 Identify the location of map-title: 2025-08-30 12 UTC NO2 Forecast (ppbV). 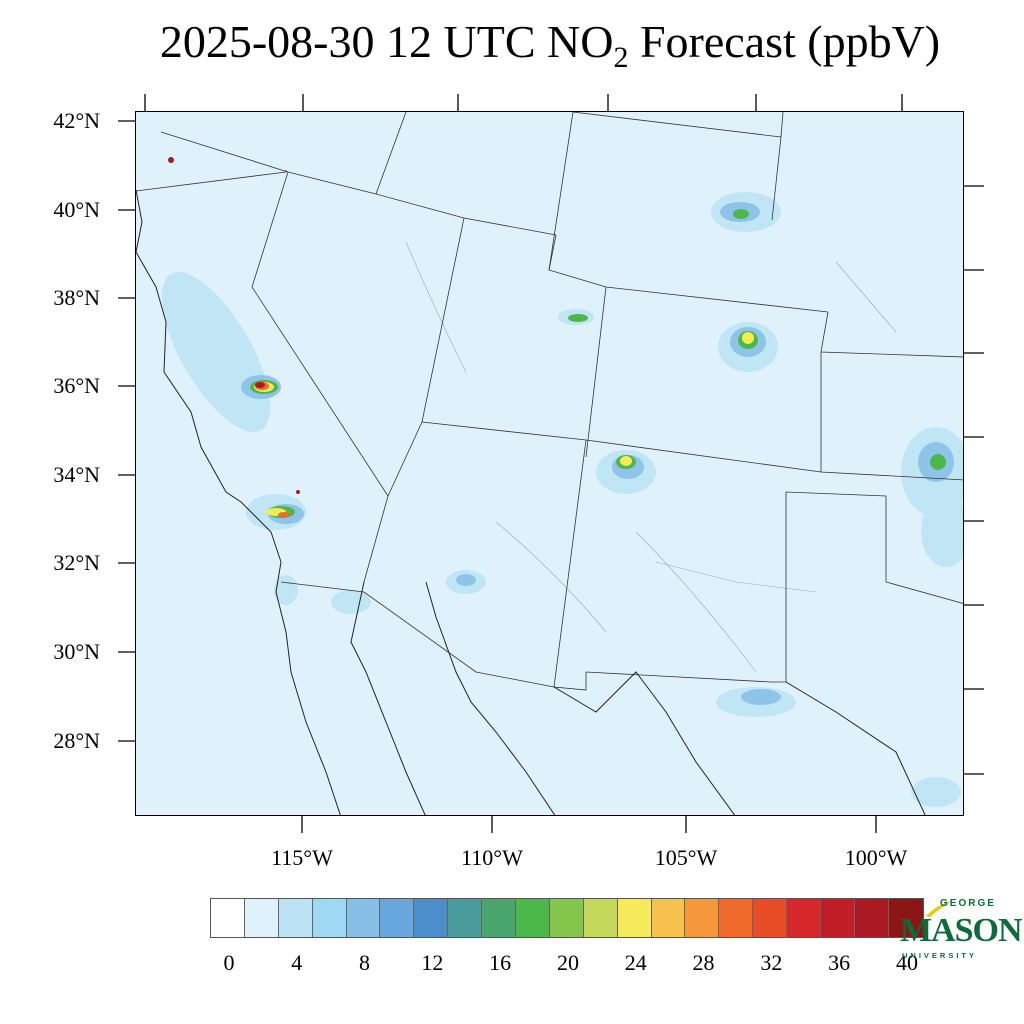
(550, 45).